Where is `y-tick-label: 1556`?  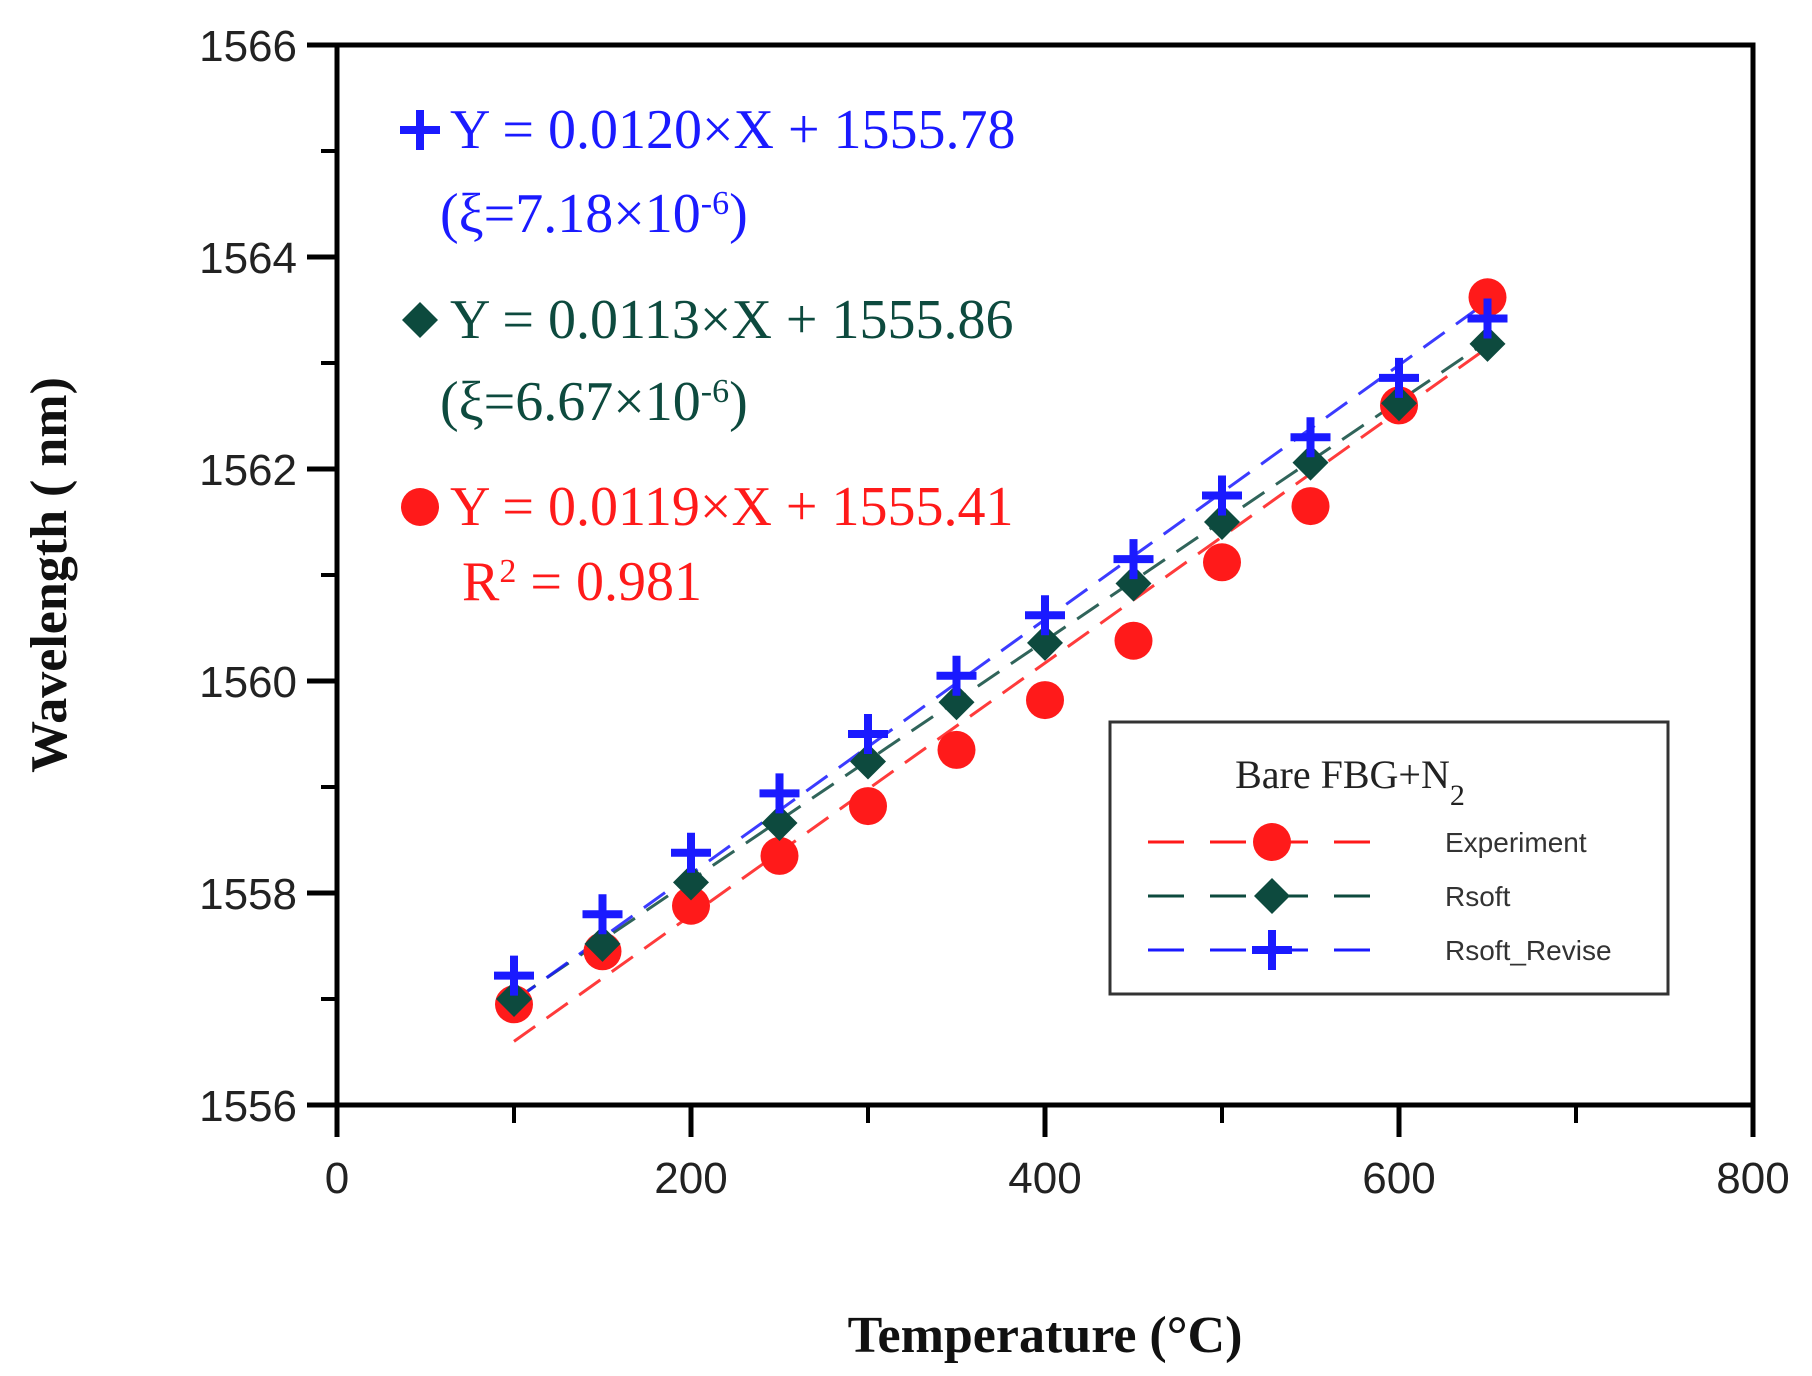 y-tick-label: 1556 is located at coordinates (248, 1106).